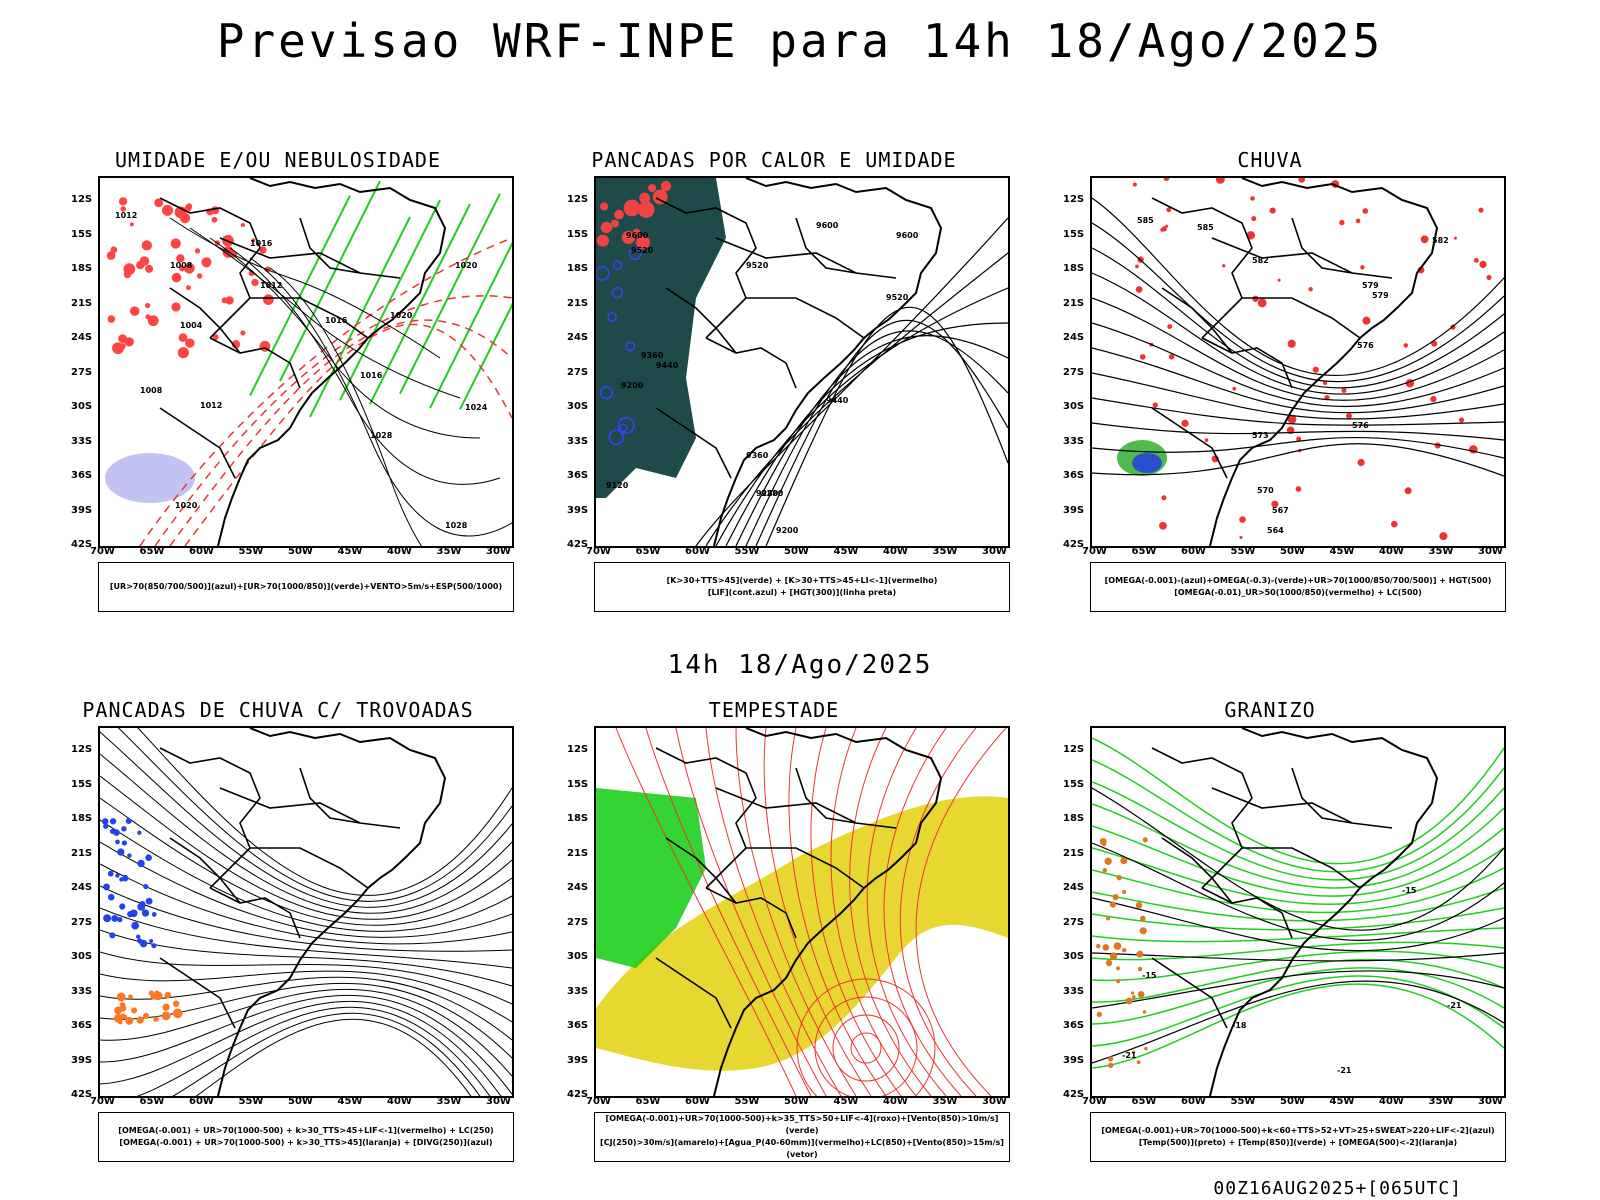 The image size is (1600, 1200). What do you see at coordinates (82, 510) in the screenshot?
I see `latitude-label: 39S` at bounding box center [82, 510].